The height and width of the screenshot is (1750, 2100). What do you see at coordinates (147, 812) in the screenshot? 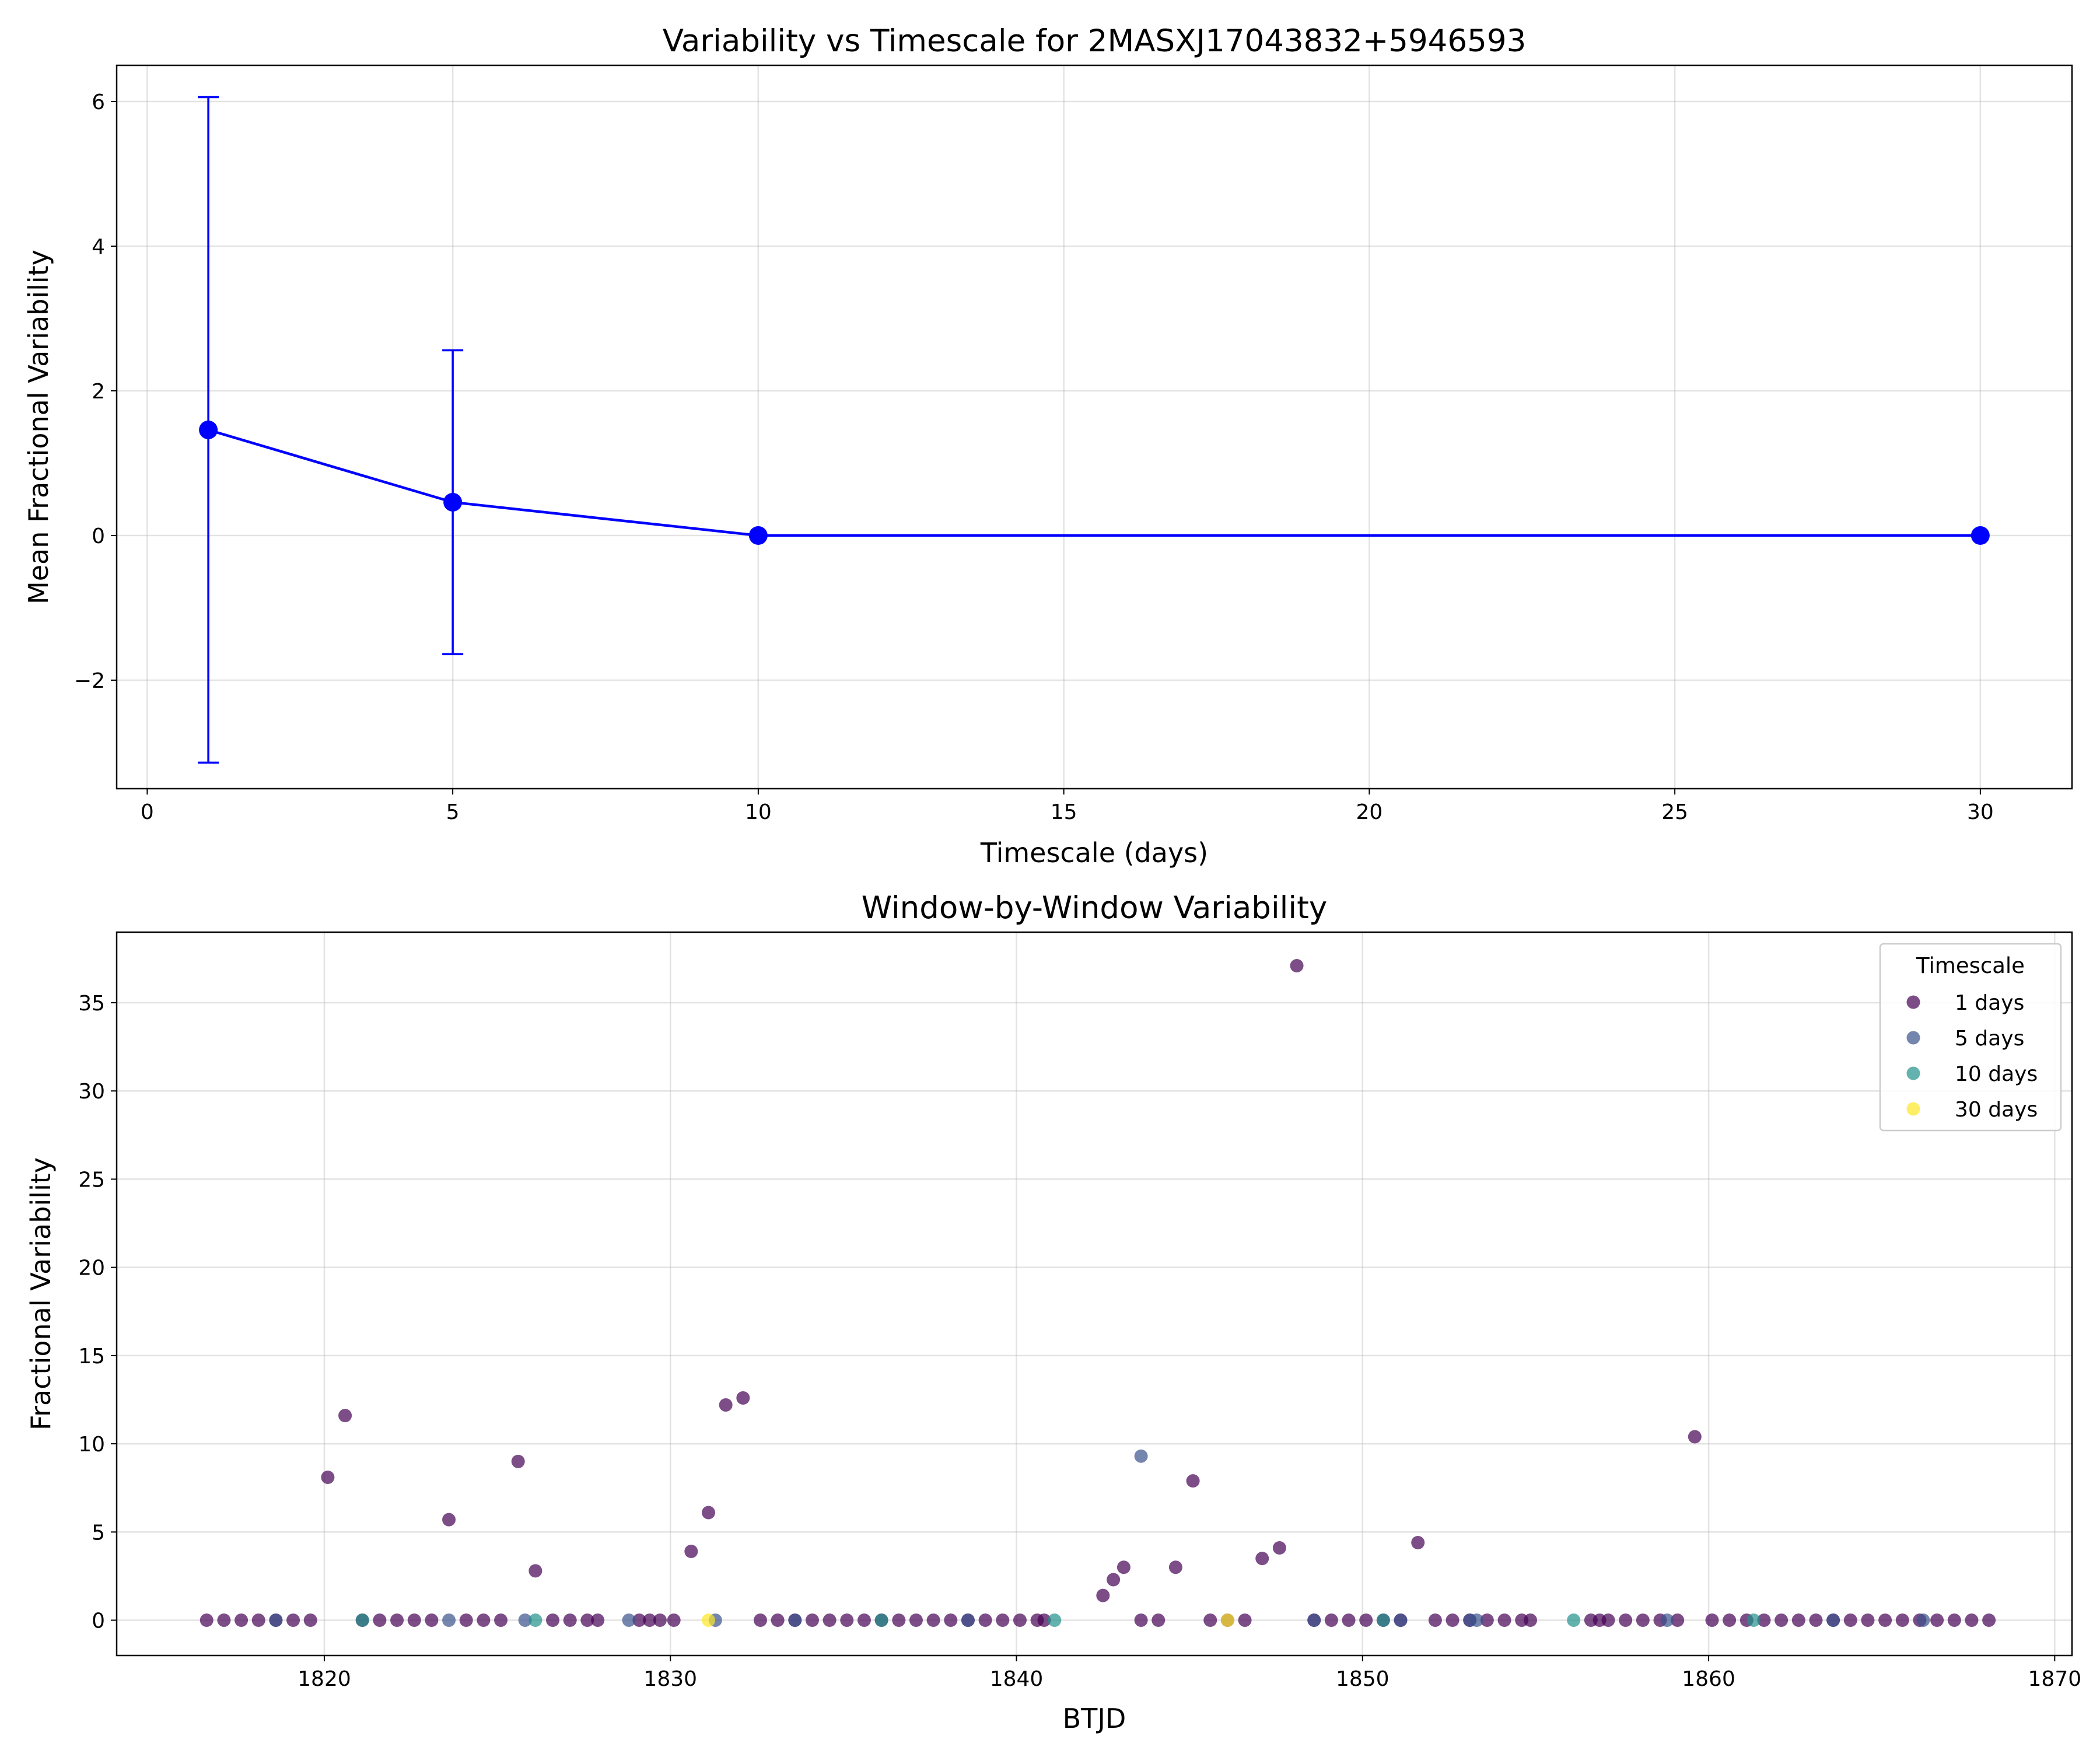
I see `x-tick-label: 0` at bounding box center [147, 812].